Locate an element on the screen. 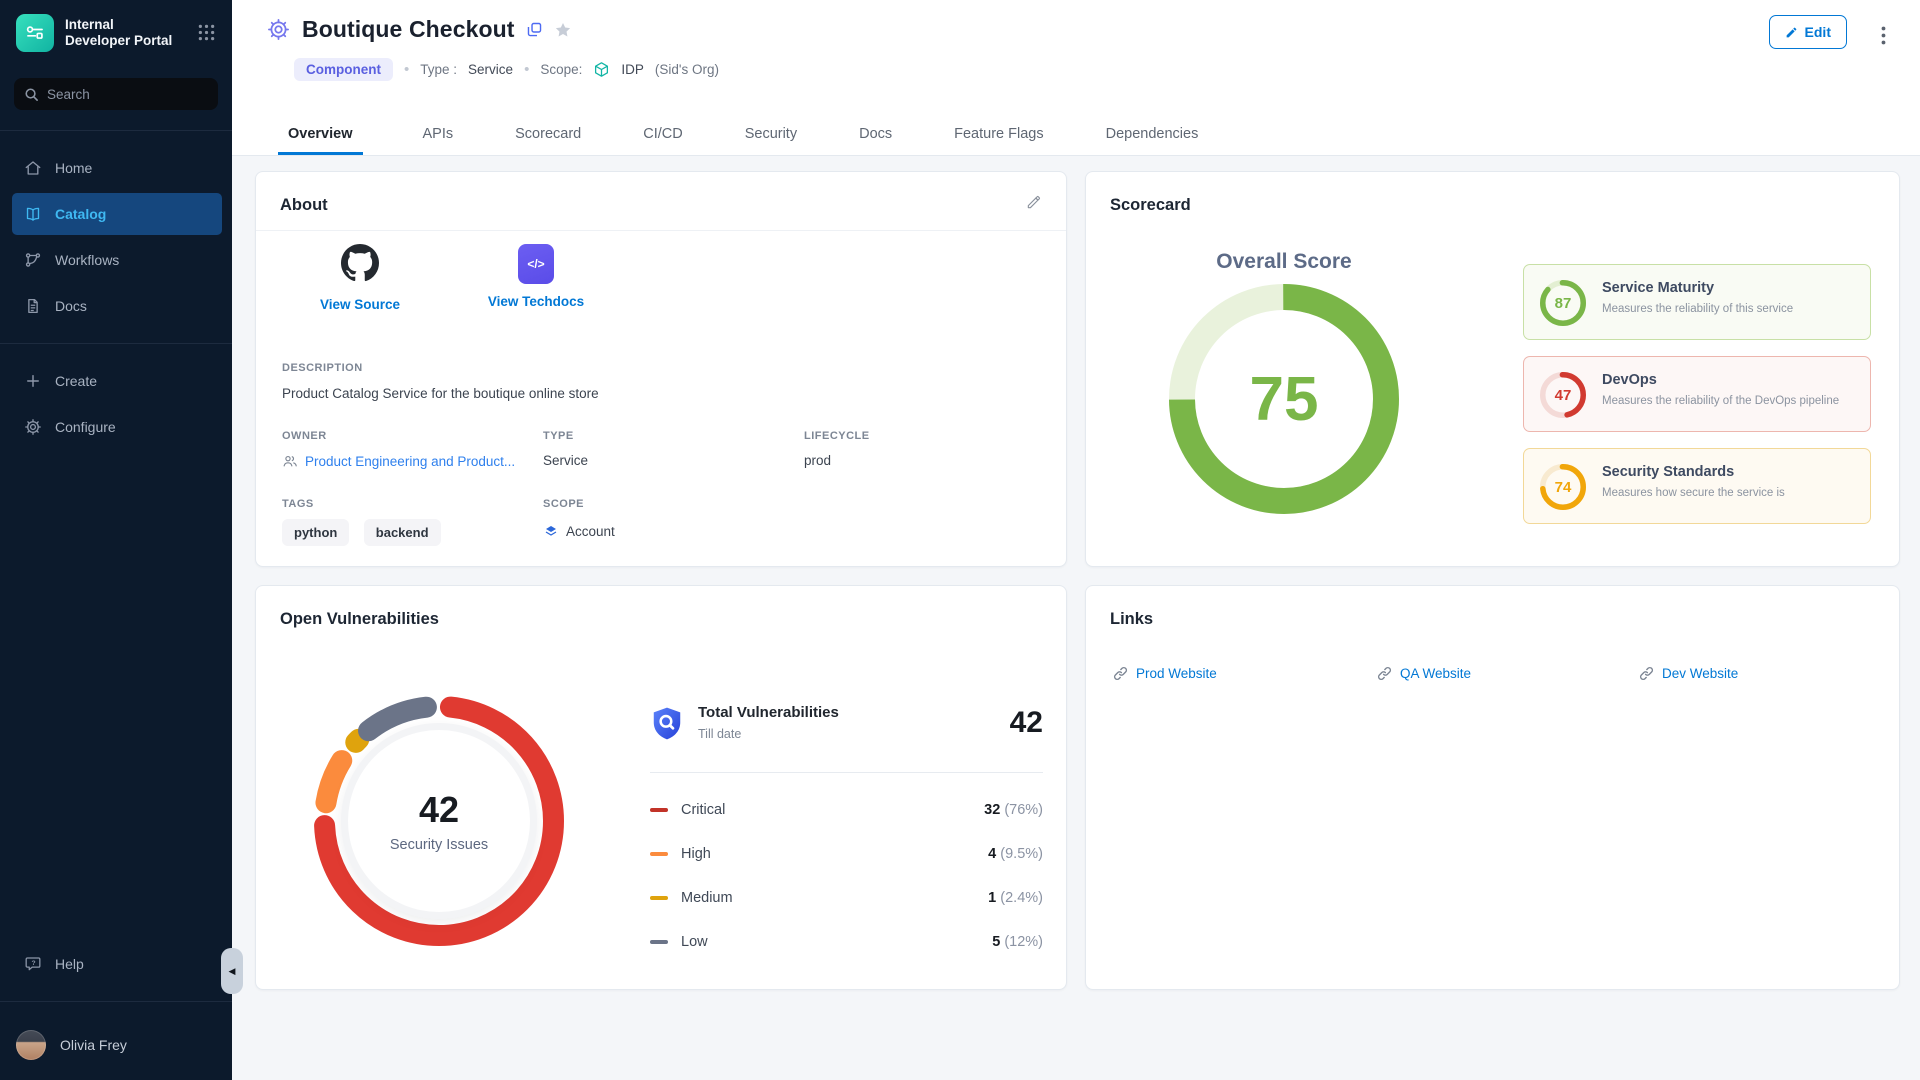 The image size is (1920, 1080). favorite-star-icon is located at coordinates (563, 30).